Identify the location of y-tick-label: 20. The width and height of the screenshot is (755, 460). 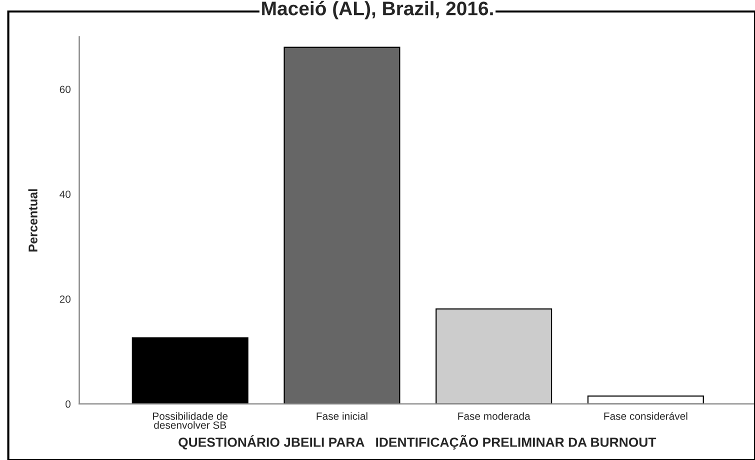
(65, 299).